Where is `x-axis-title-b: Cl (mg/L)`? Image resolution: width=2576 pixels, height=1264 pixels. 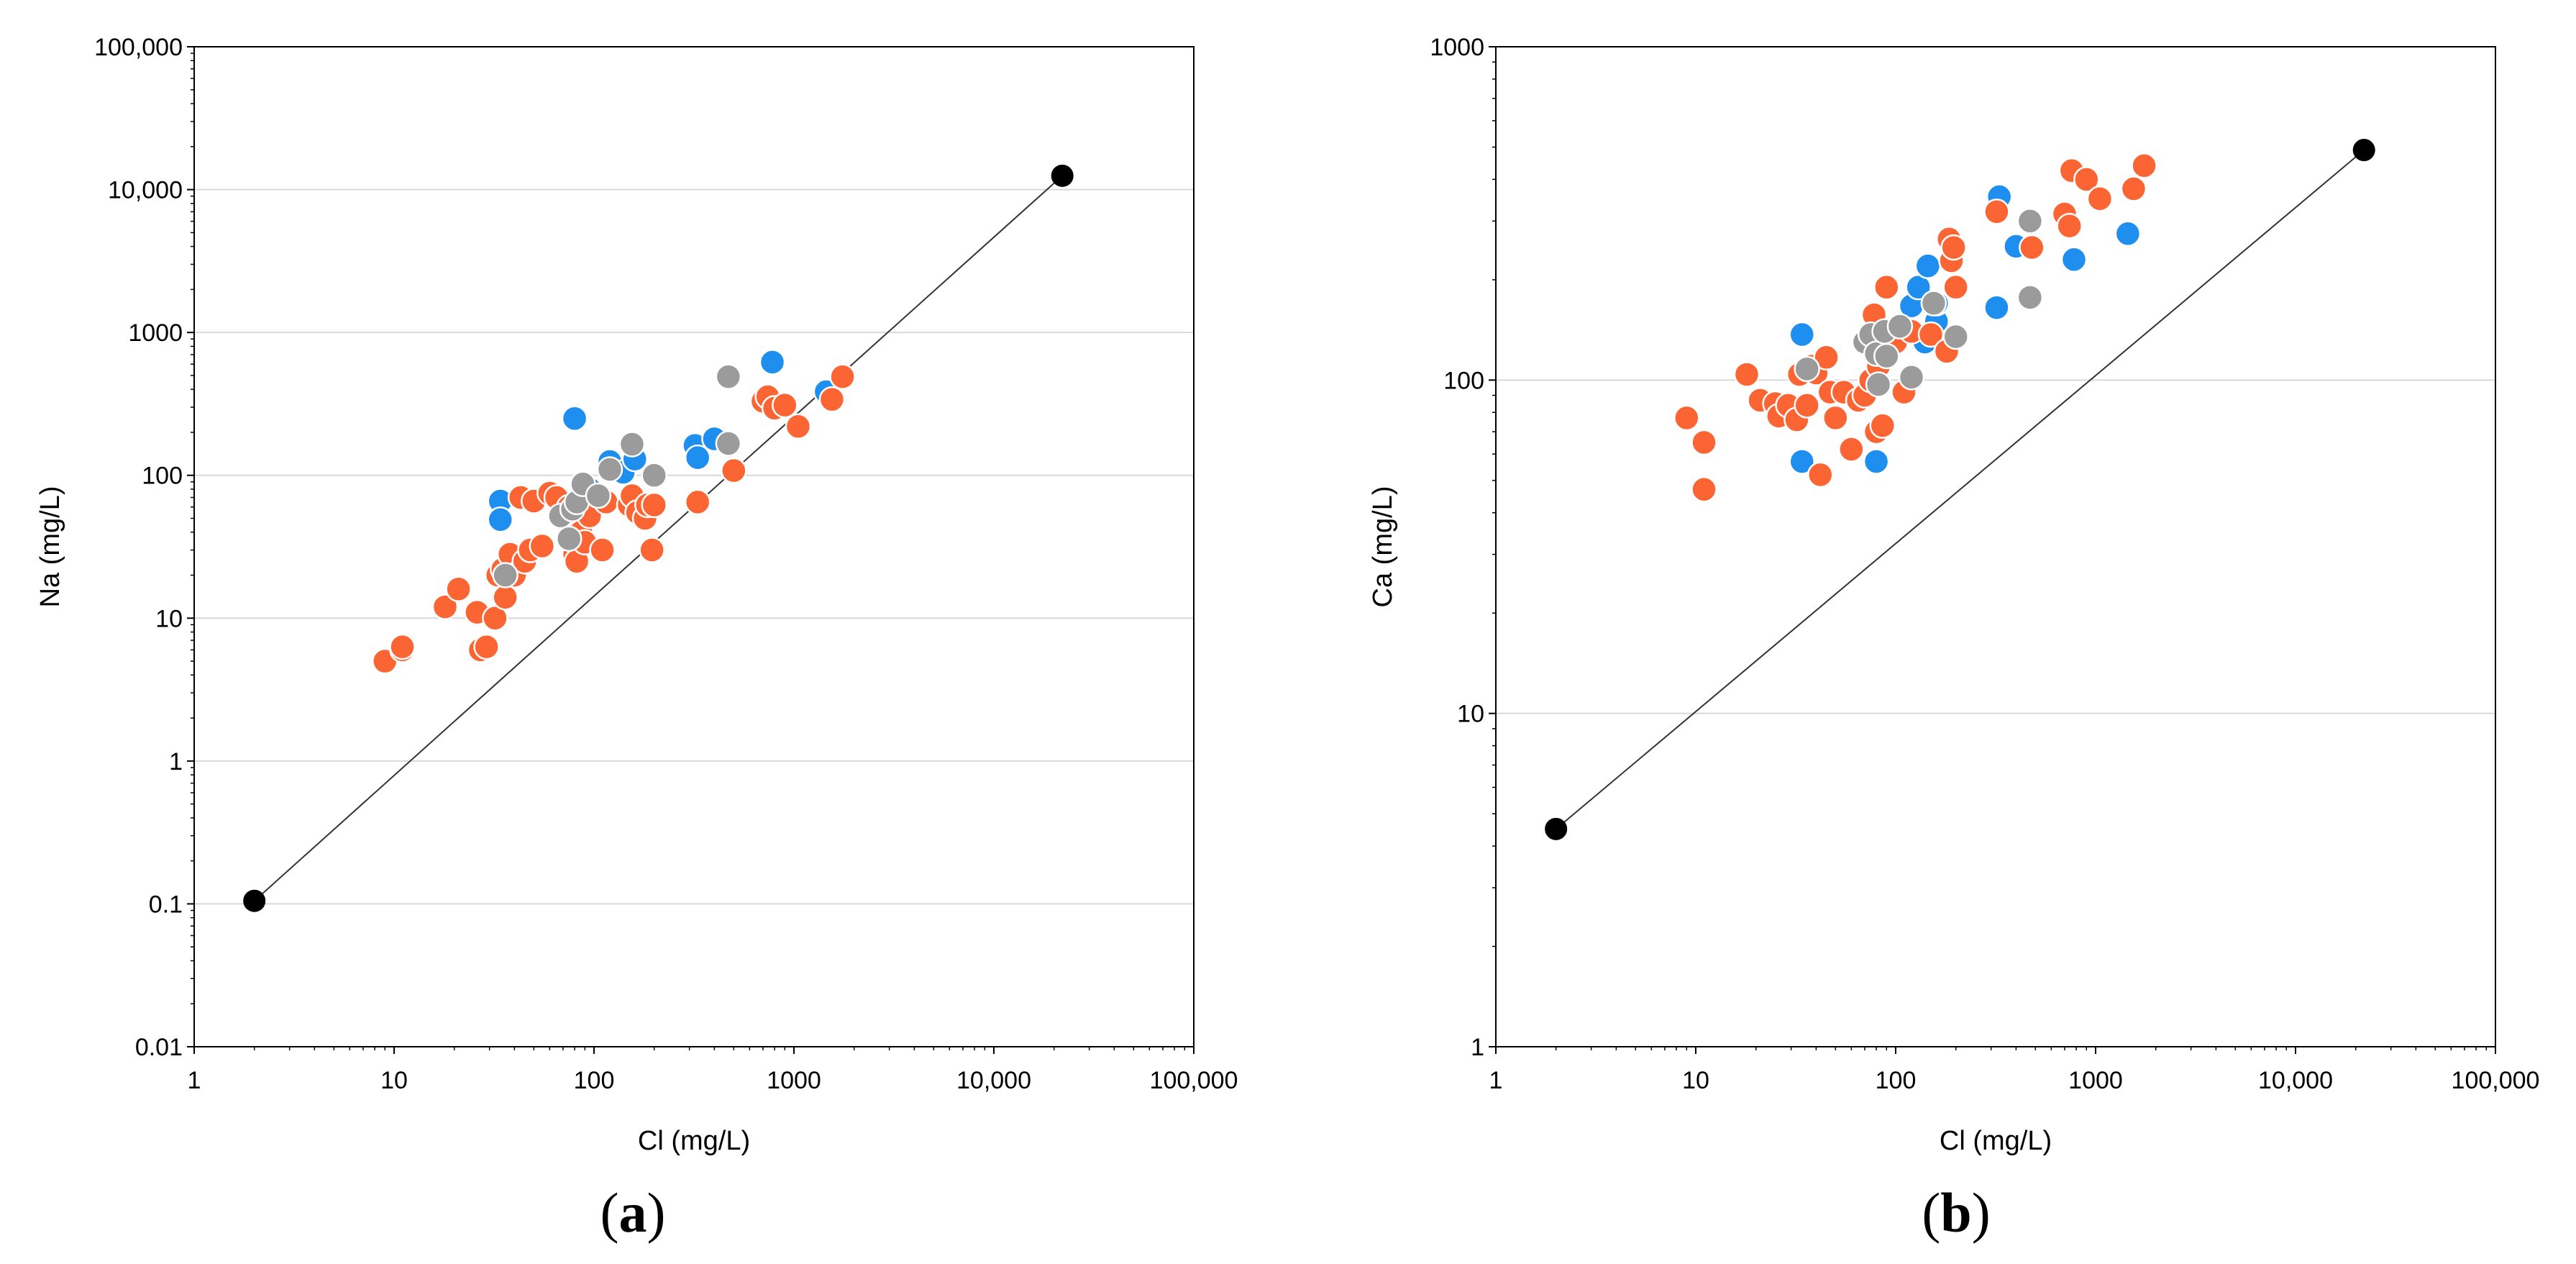 x-axis-title-b: Cl (mg/L) is located at coordinates (1996, 1141).